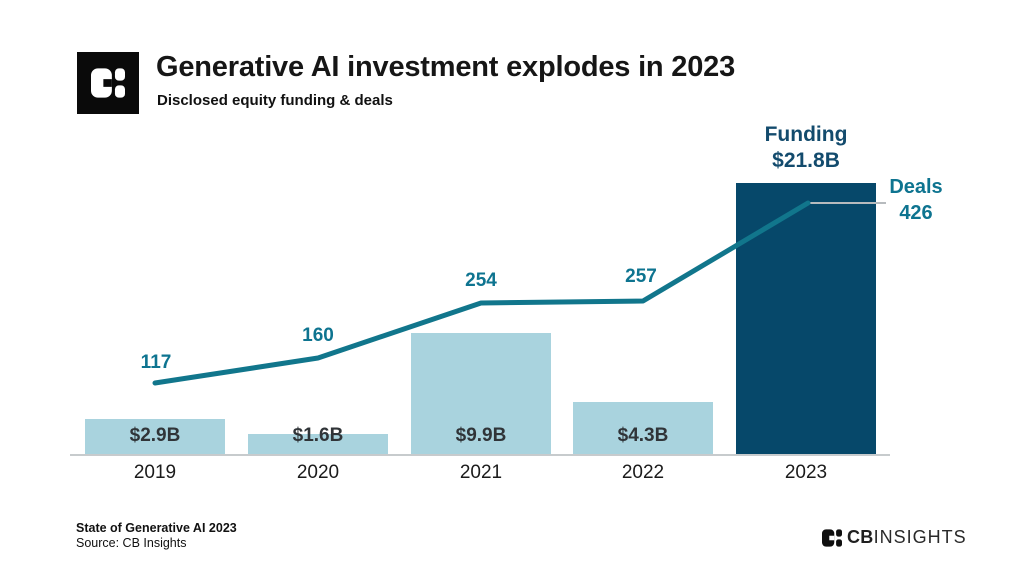  What do you see at coordinates (860, 537) in the screenshot?
I see `brand-text-cb: CB` at bounding box center [860, 537].